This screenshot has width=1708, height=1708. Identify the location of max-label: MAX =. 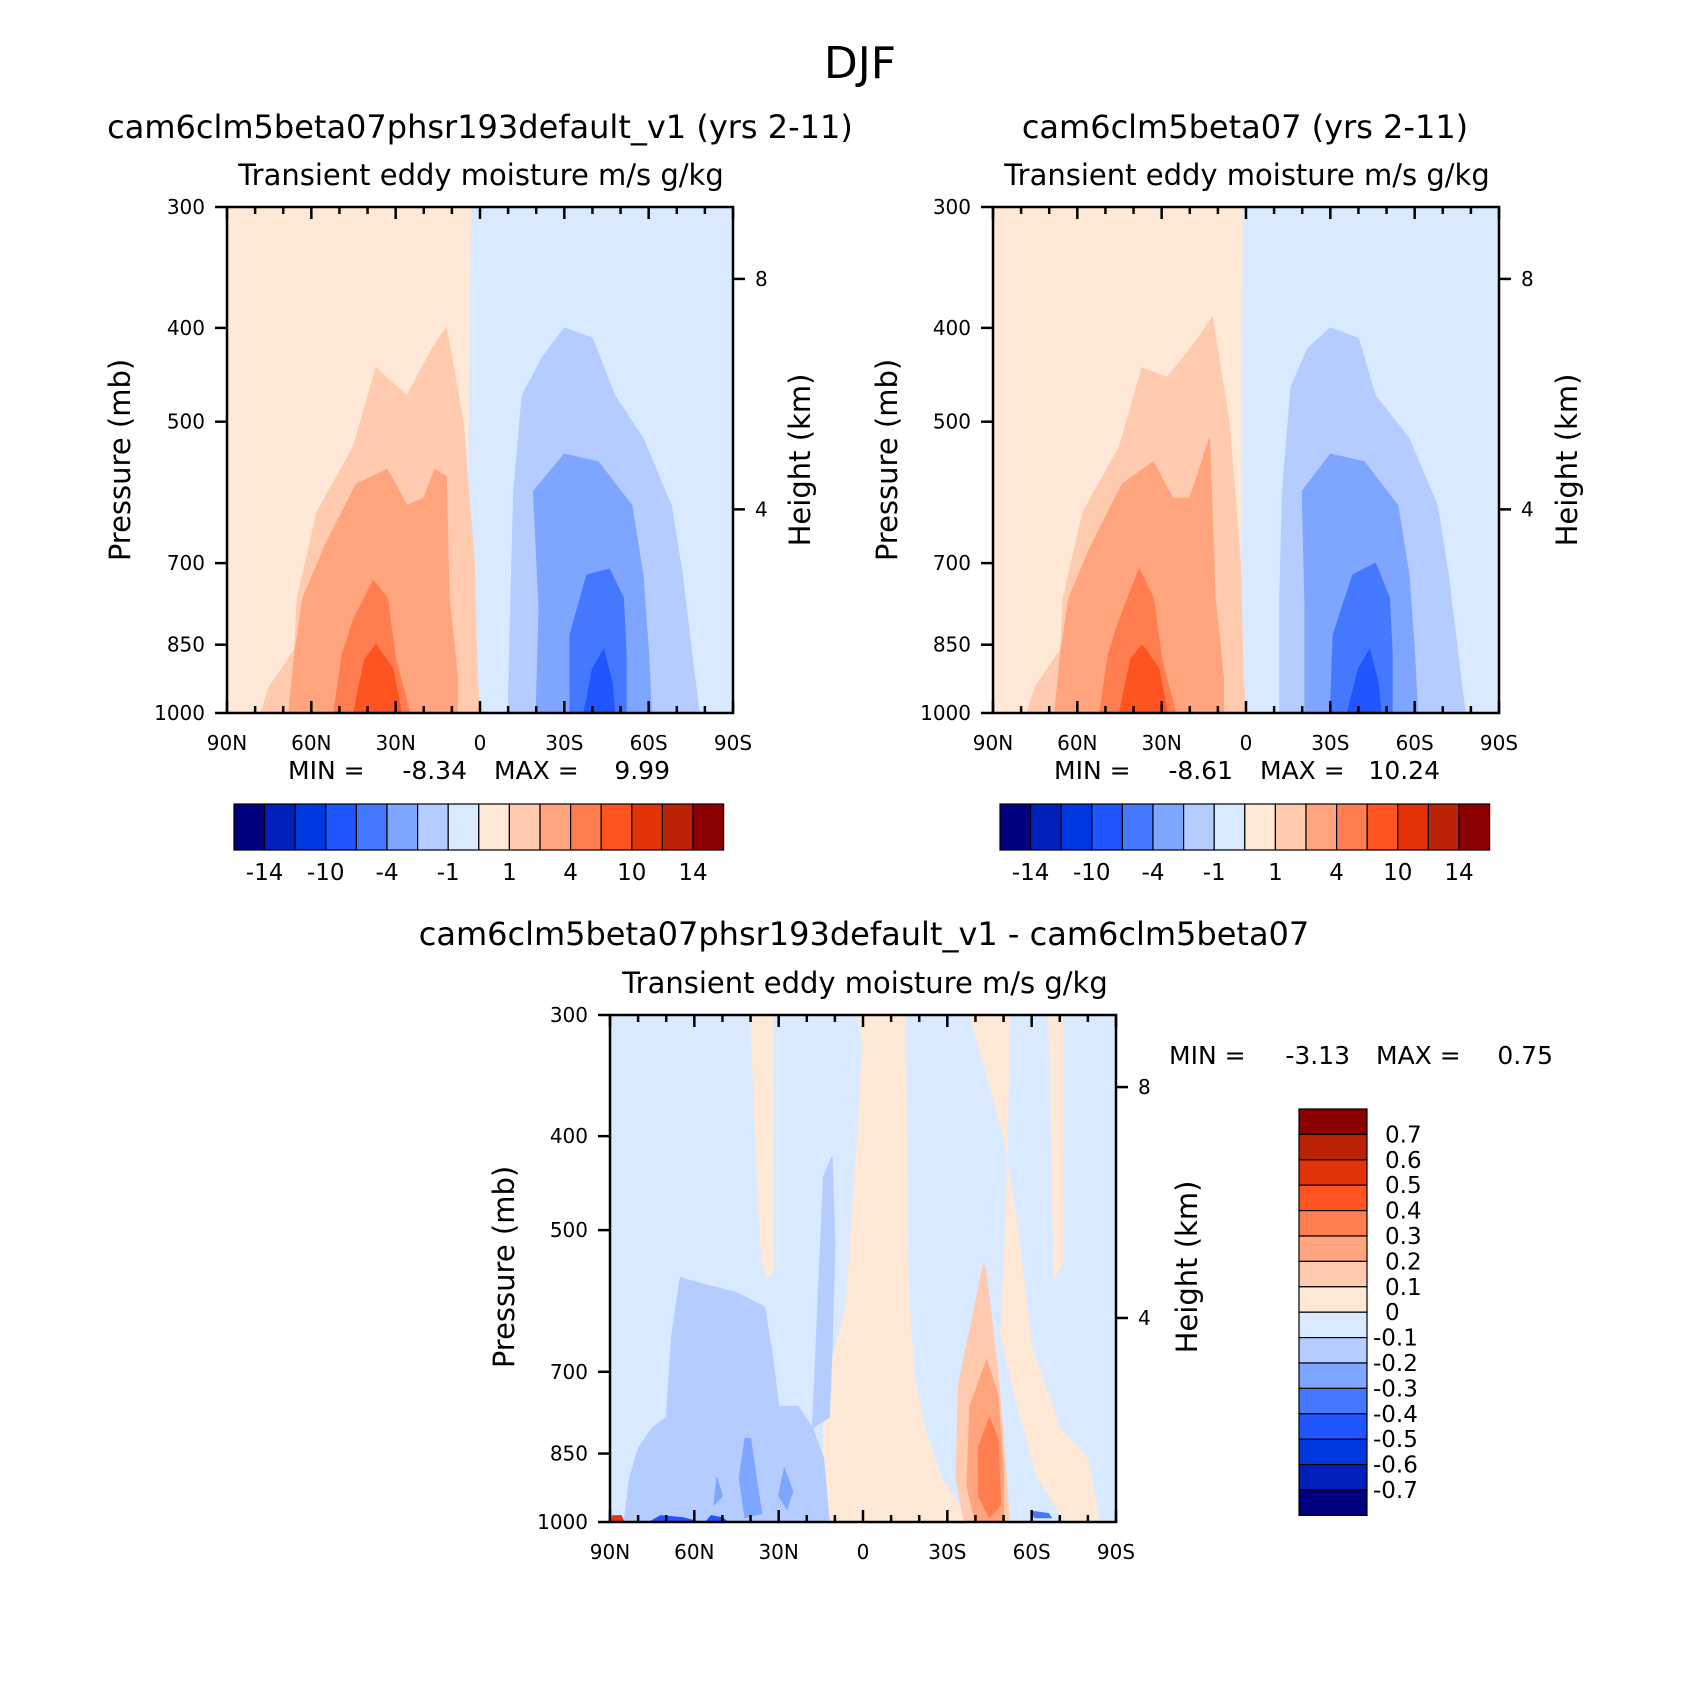
(1418, 1055).